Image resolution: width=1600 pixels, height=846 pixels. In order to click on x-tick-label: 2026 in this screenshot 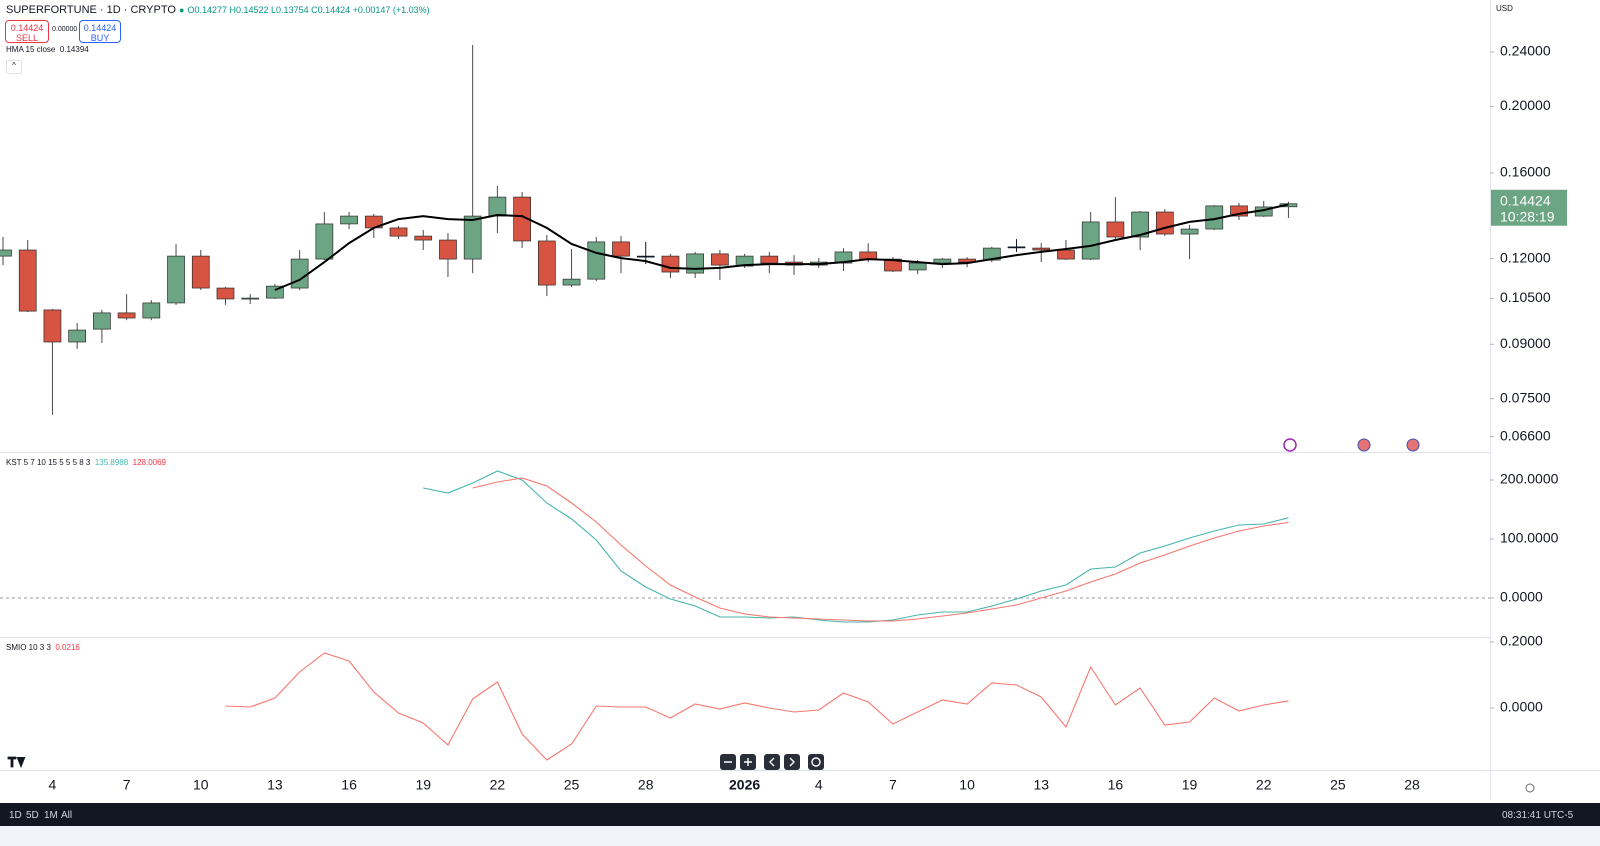, I will do `click(744, 785)`.